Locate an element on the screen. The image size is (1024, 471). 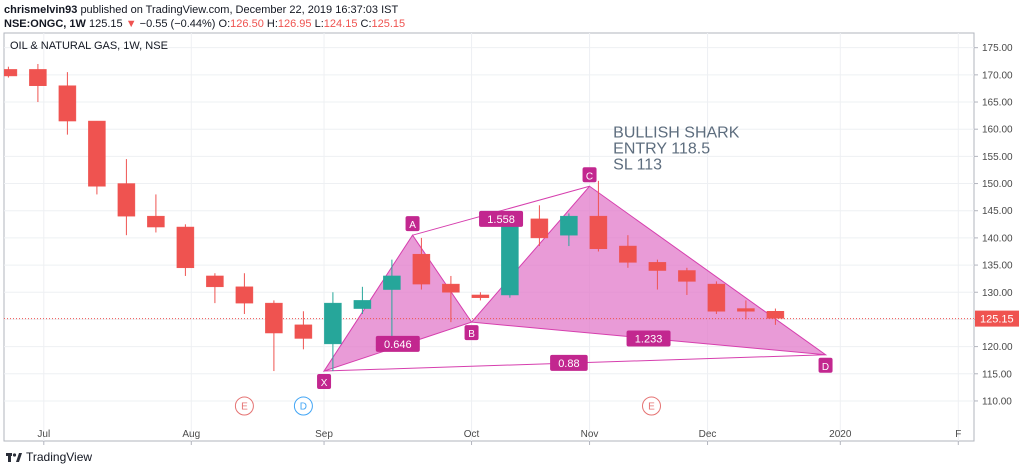
symbol-label: NSE:ONGC, 1W is located at coordinates (45, 24).